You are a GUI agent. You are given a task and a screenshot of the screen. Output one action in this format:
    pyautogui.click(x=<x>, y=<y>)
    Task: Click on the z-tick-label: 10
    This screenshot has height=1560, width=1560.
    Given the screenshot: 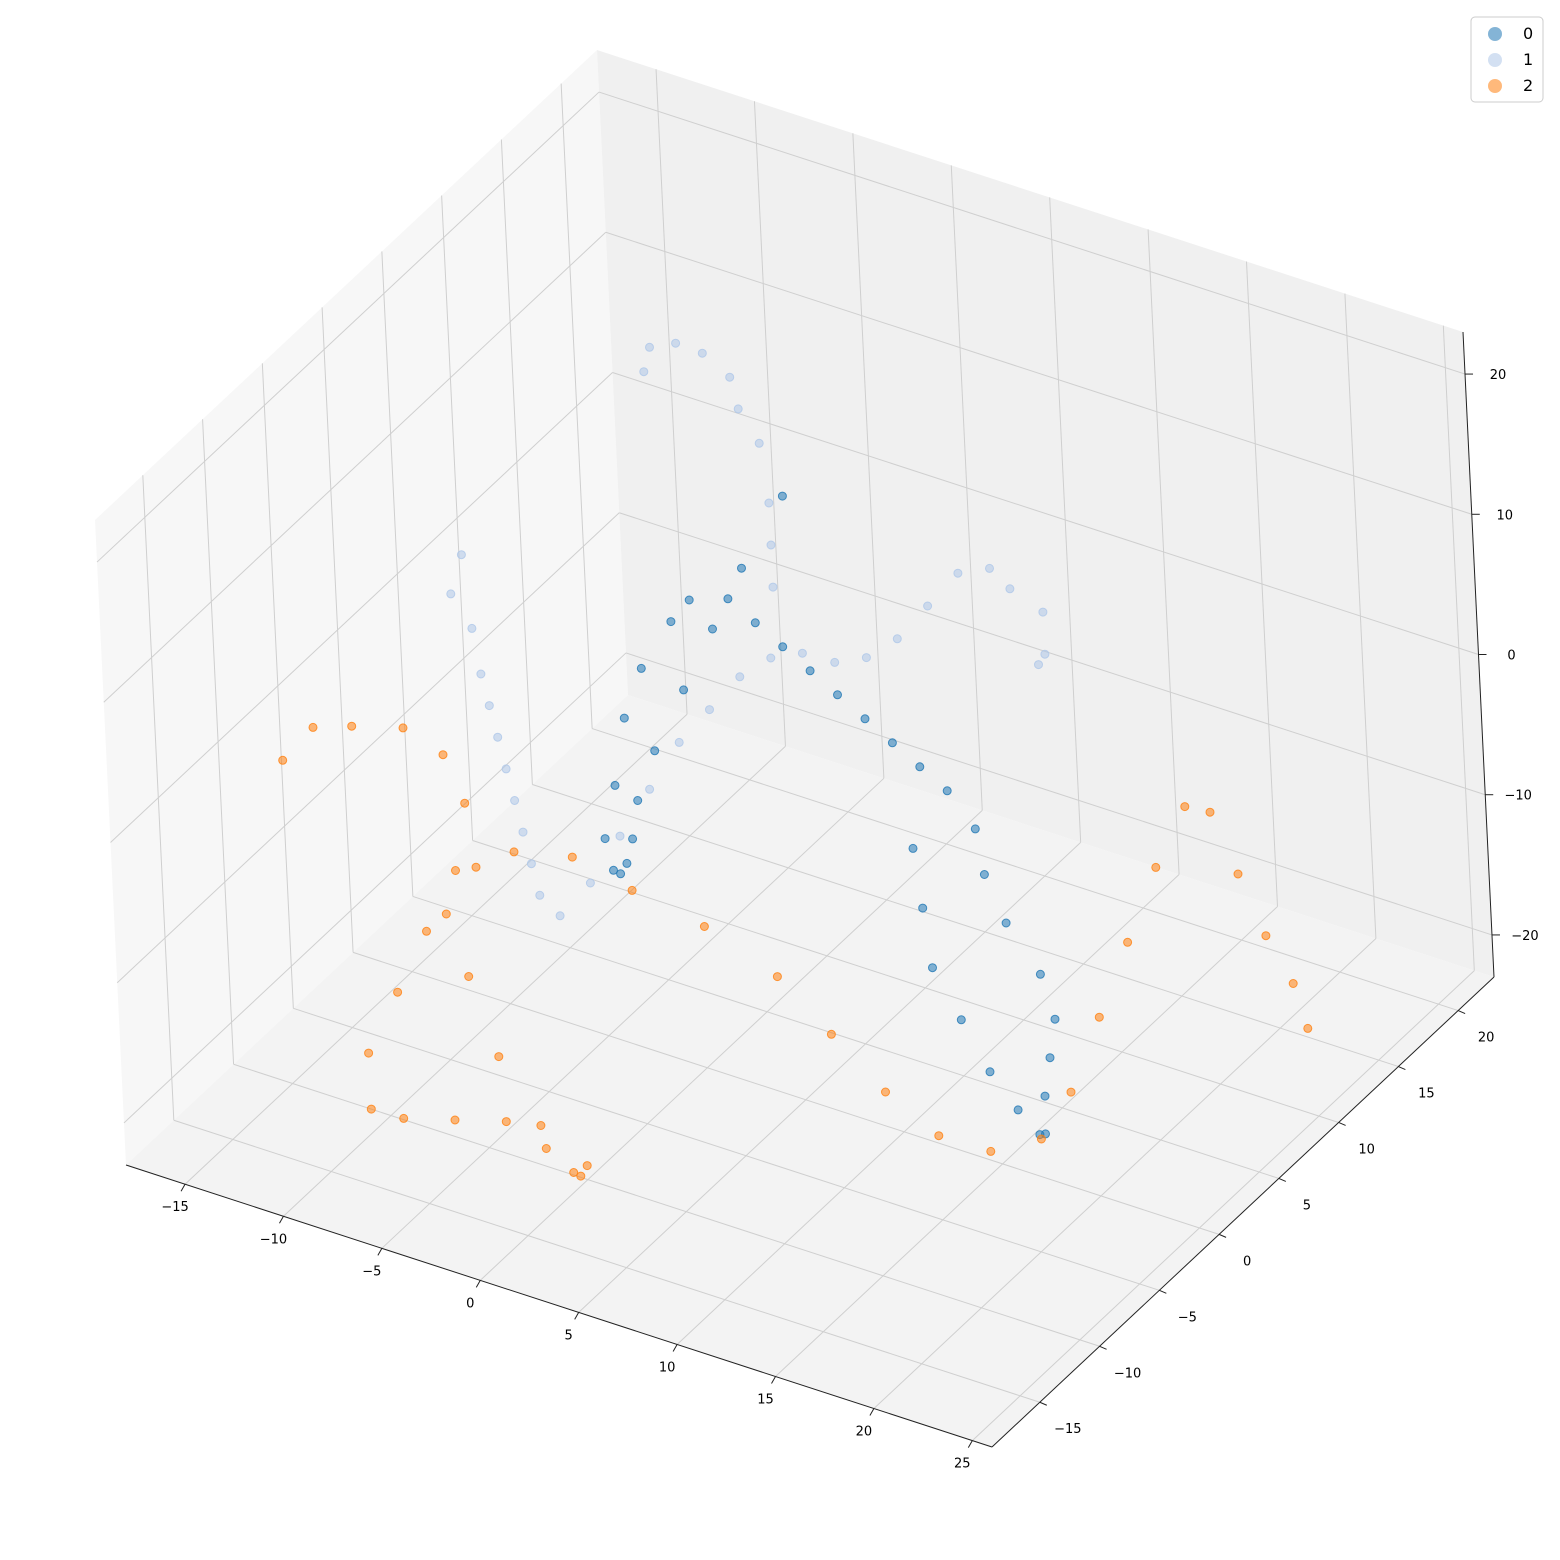 What is the action you would take?
    pyautogui.click(x=1504, y=515)
    